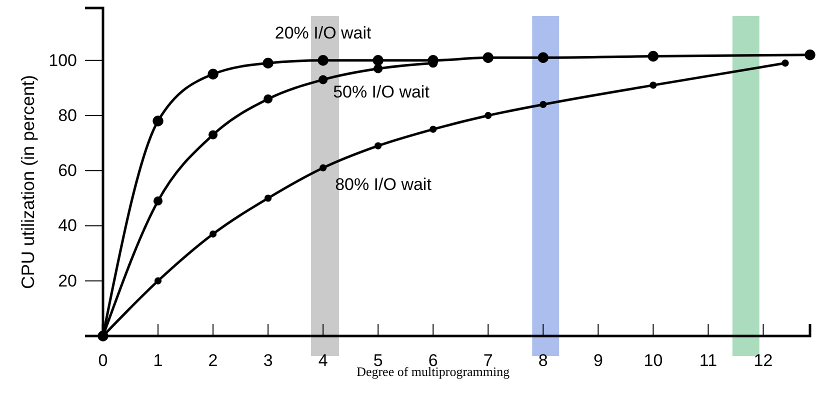 Image resolution: width=821 pixels, height=407 pixels. I want to click on x-tick-label: 5, so click(378, 360).